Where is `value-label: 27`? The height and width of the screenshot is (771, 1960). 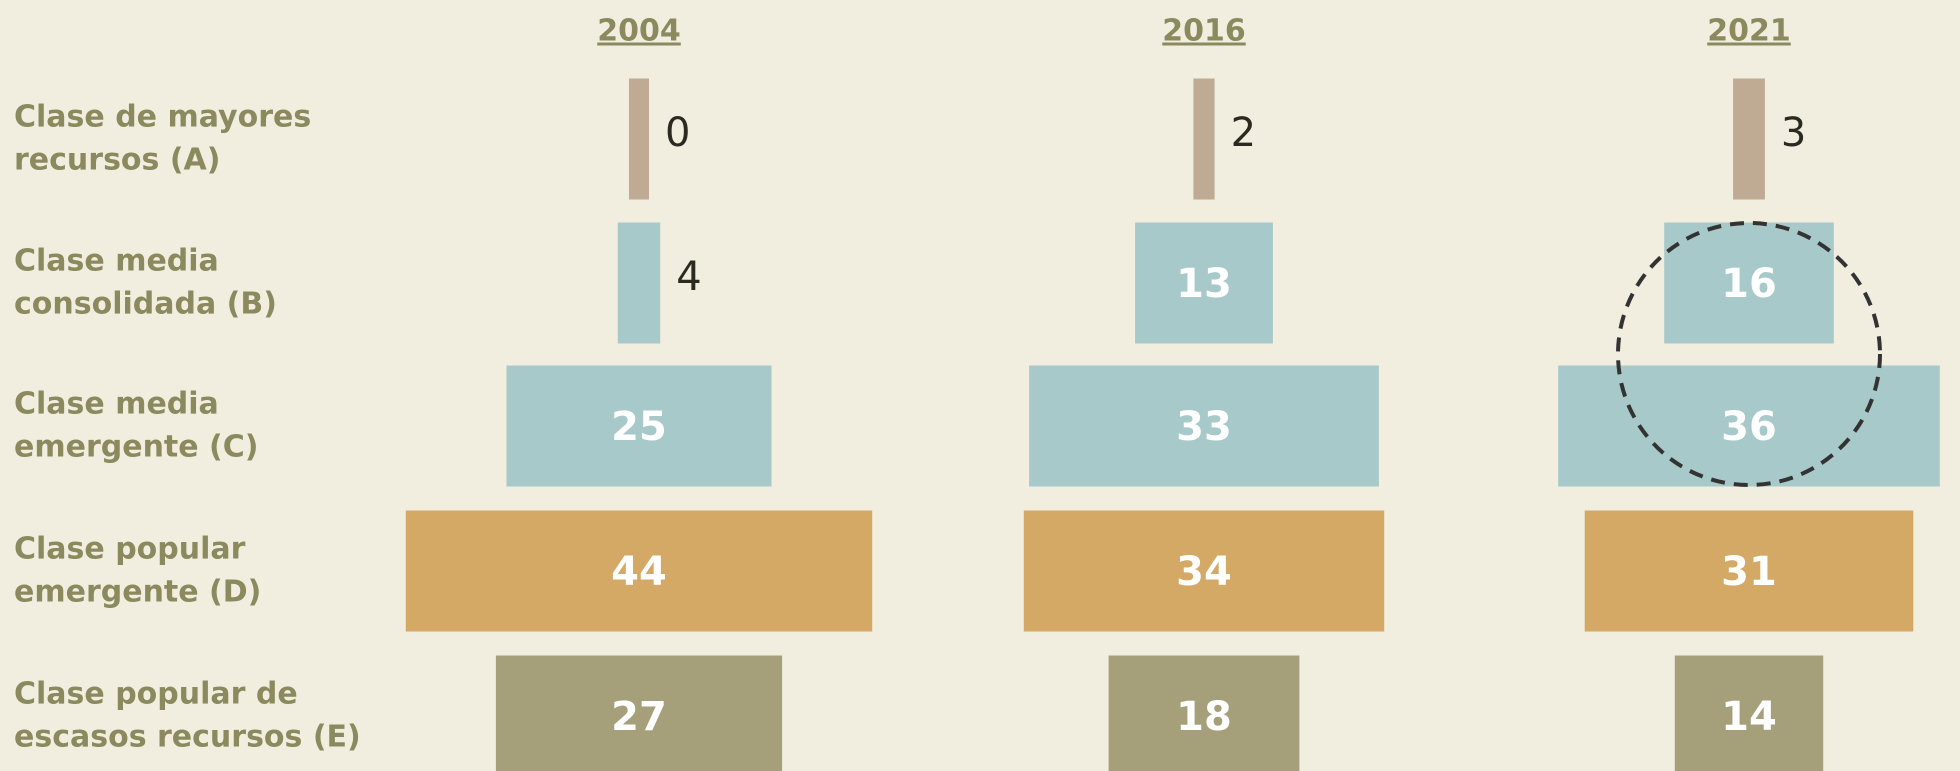
value-label: 27 is located at coordinates (639, 717).